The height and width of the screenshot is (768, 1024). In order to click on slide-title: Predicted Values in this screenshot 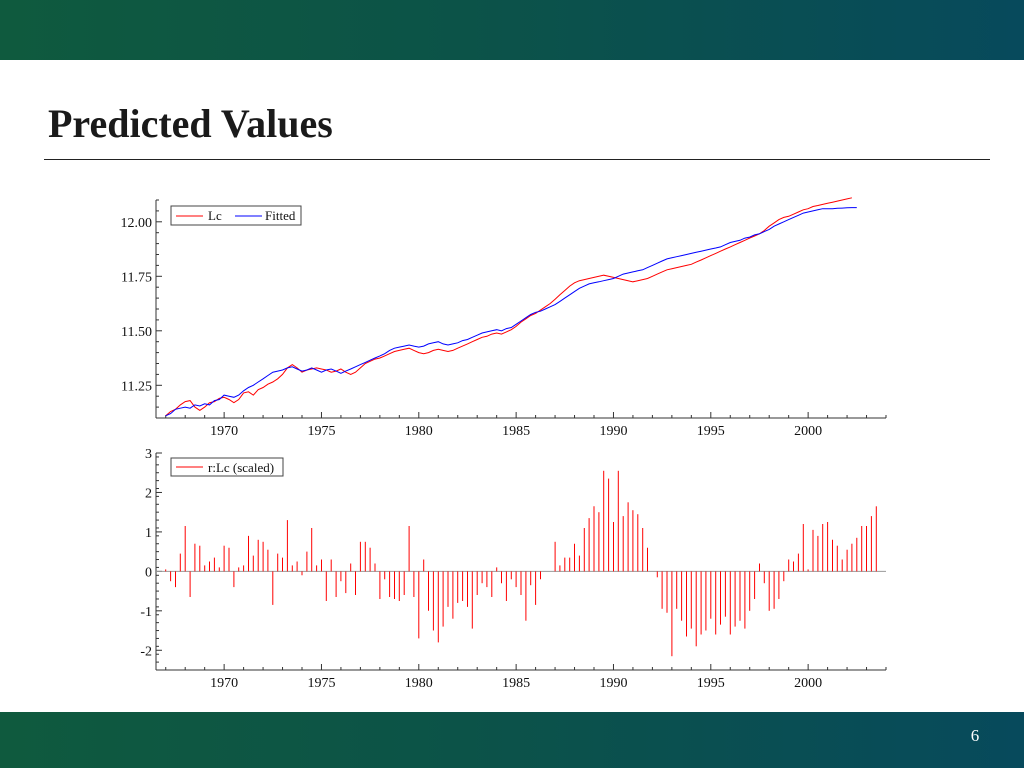, I will do `click(190, 123)`.